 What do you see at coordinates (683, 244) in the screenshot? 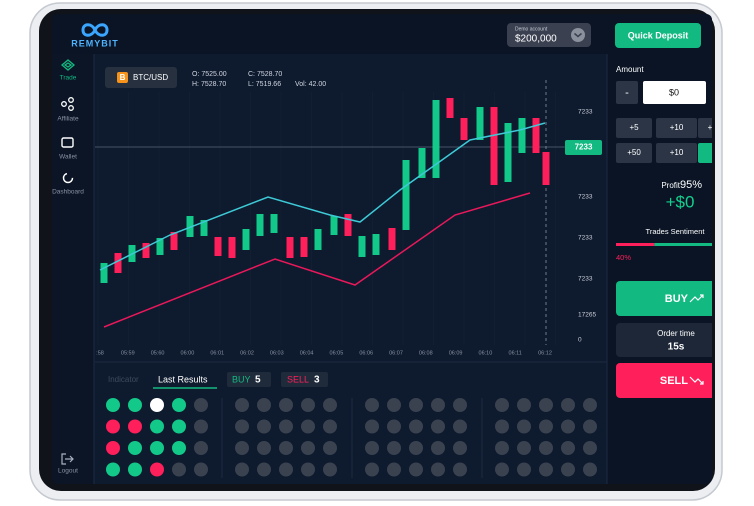
I see `sentiment-buy` at bounding box center [683, 244].